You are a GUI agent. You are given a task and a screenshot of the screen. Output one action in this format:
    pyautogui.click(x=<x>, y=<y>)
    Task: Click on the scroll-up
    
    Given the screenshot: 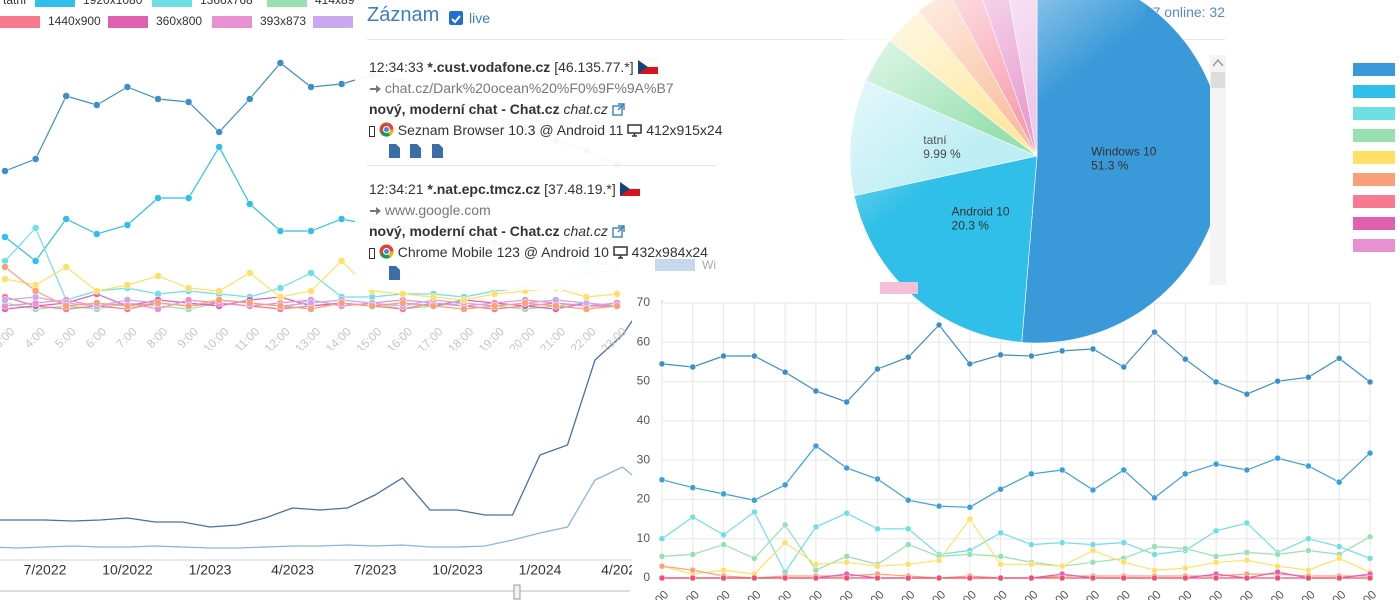 What is the action you would take?
    pyautogui.click(x=1218, y=62)
    